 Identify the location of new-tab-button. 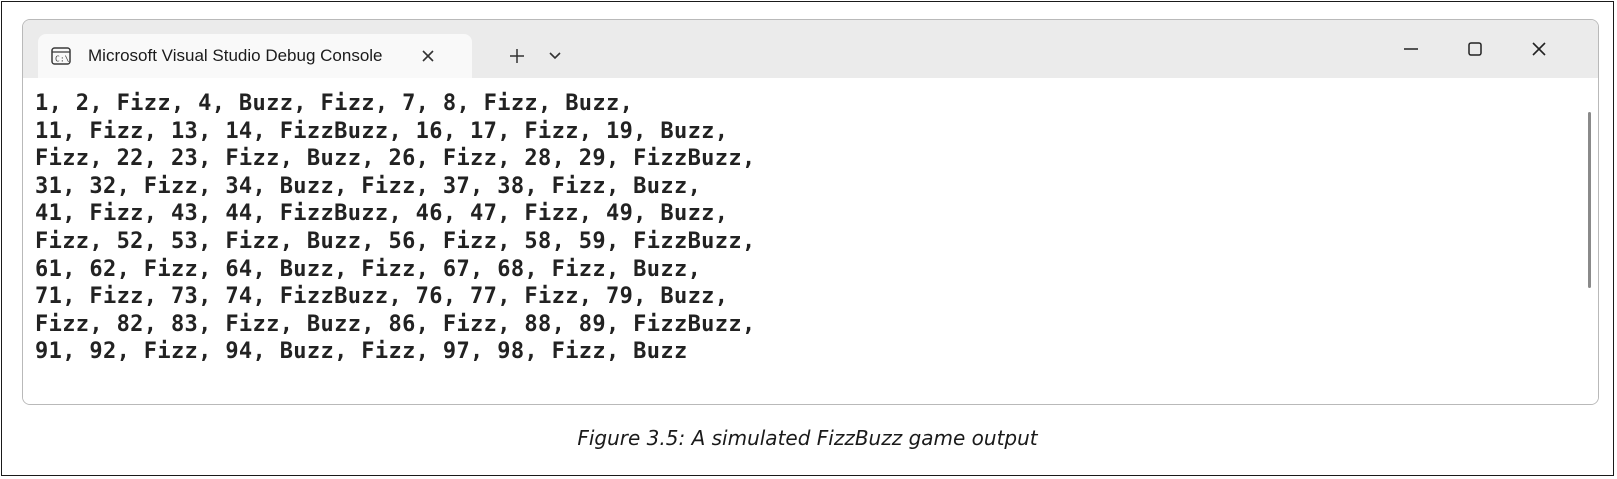
(517, 56).